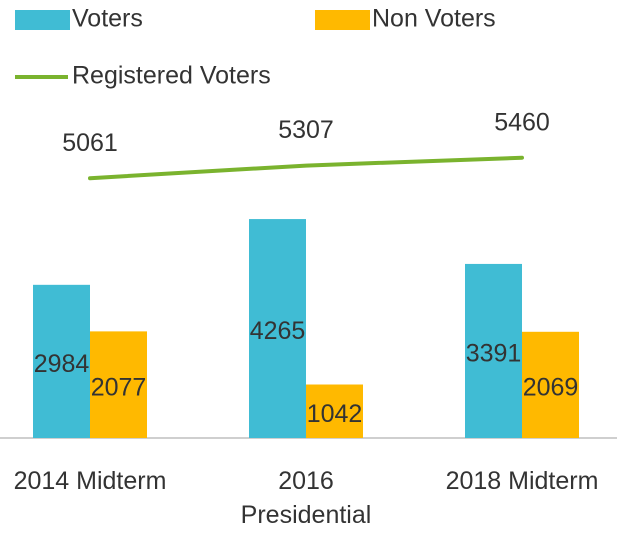 The image size is (617, 533). I want to click on x-tick-label: 2014 Midterm, so click(90, 481).